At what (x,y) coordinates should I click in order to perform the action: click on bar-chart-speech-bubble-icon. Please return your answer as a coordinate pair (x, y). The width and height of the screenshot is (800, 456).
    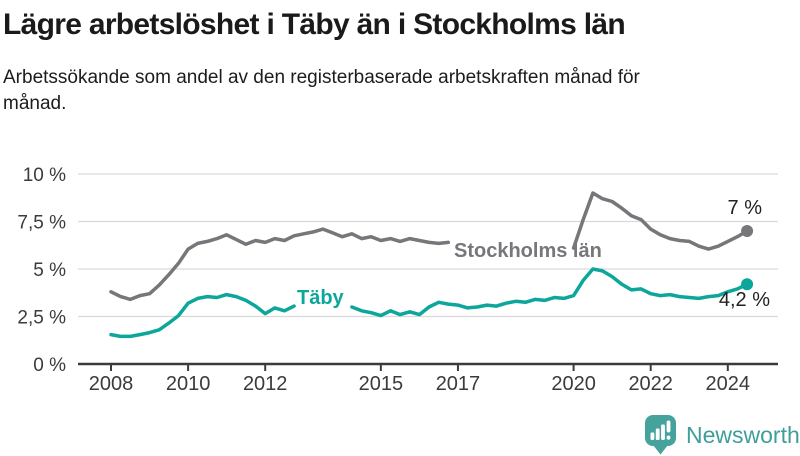
    Looking at the image, I should click on (660, 435).